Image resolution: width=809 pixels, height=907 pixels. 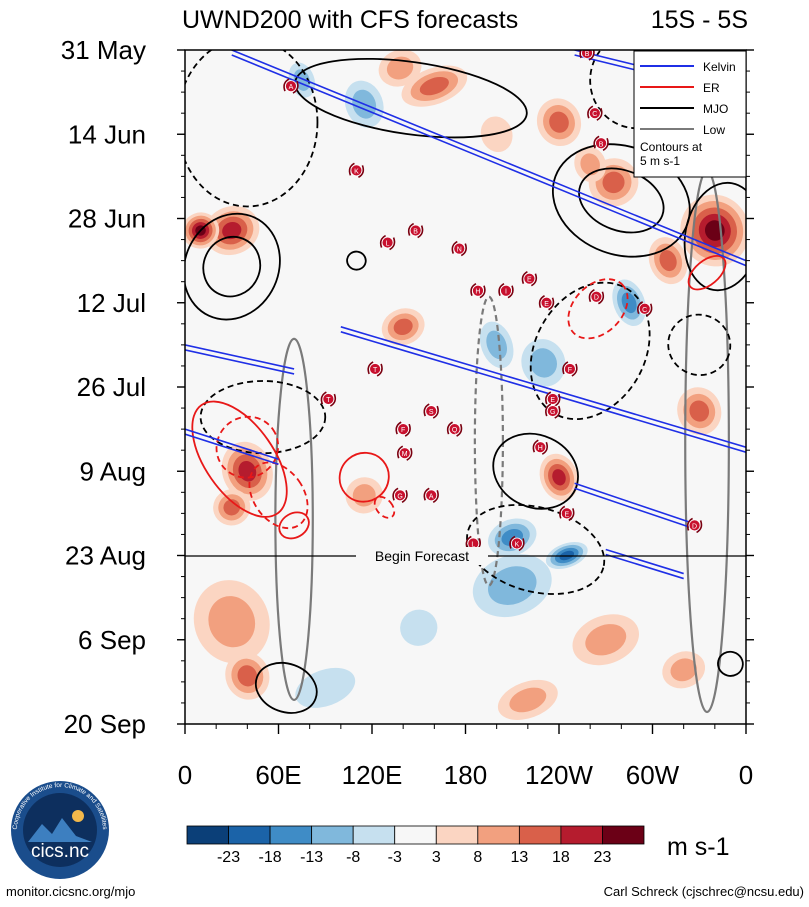 I want to click on storm-label: E, so click(x=529, y=280).